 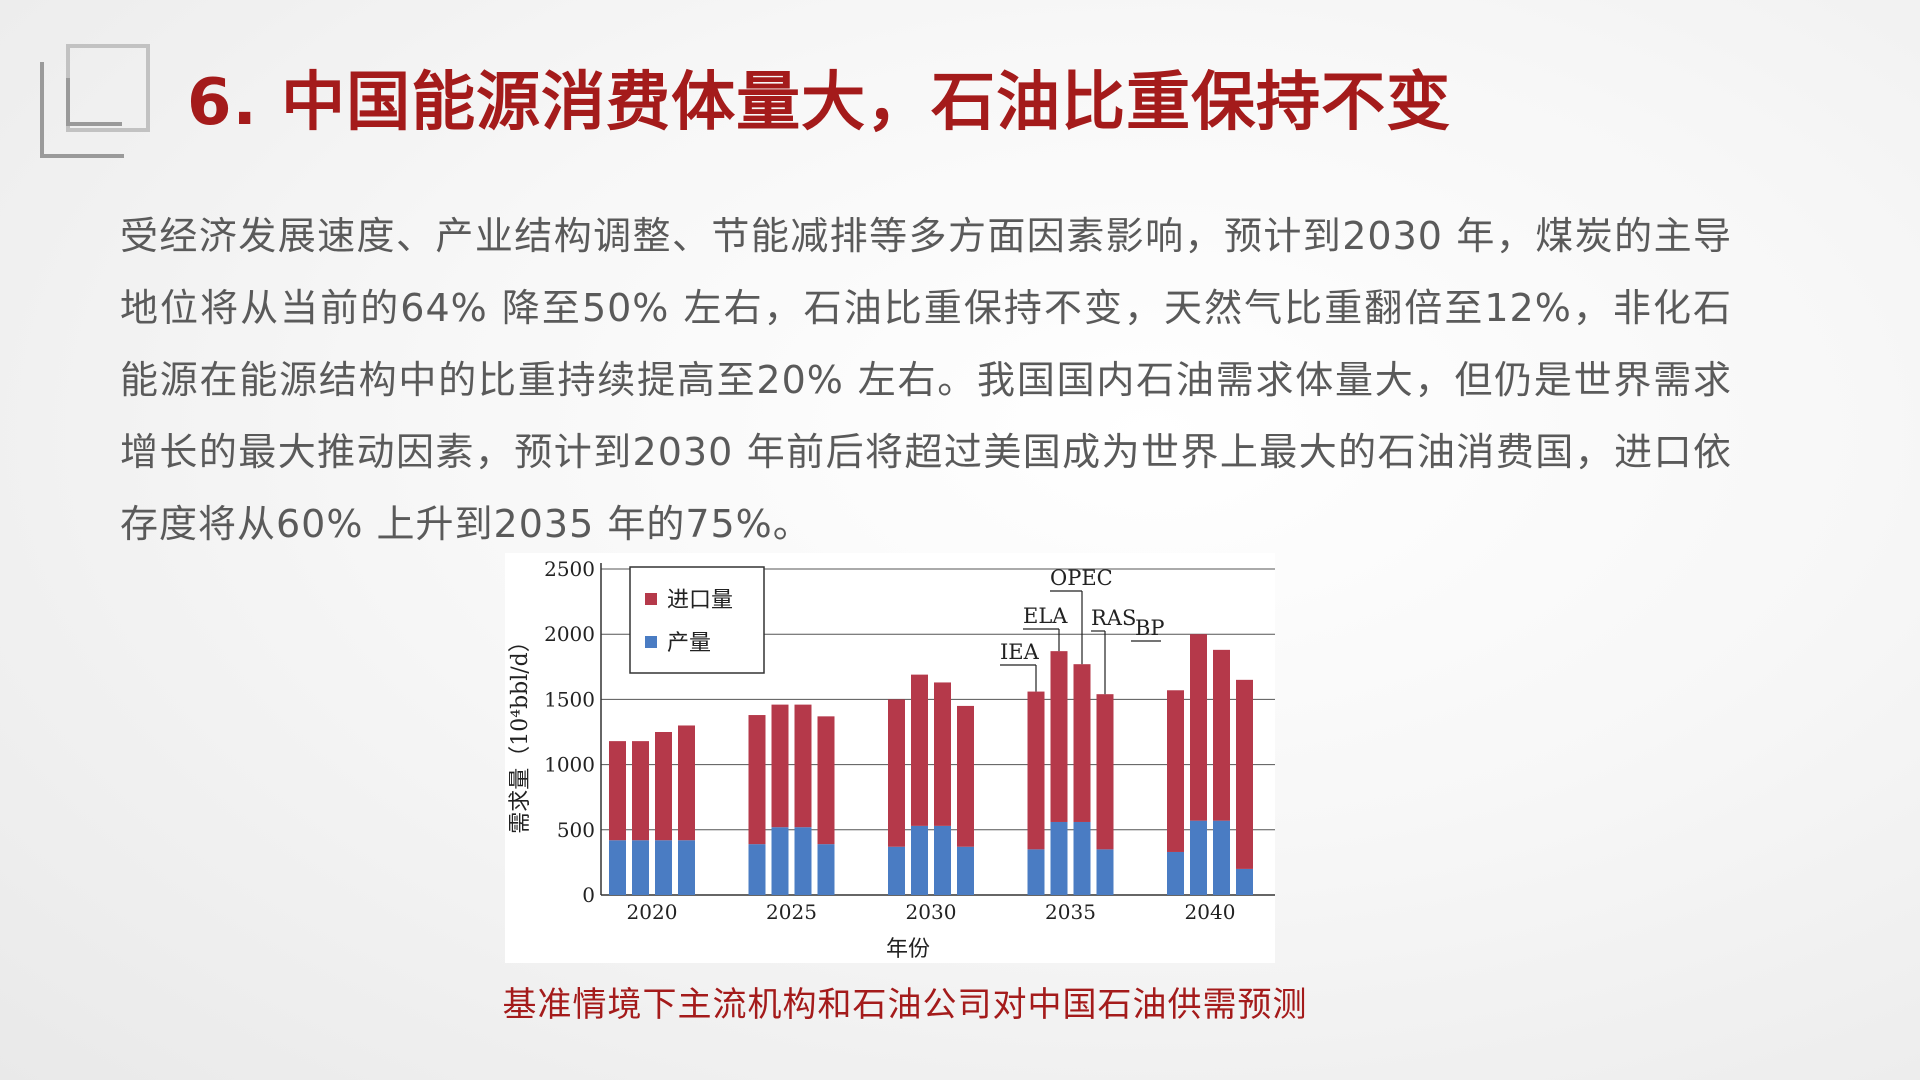 What do you see at coordinates (1070, 912) in the screenshot?
I see `x-tick-label: 2035` at bounding box center [1070, 912].